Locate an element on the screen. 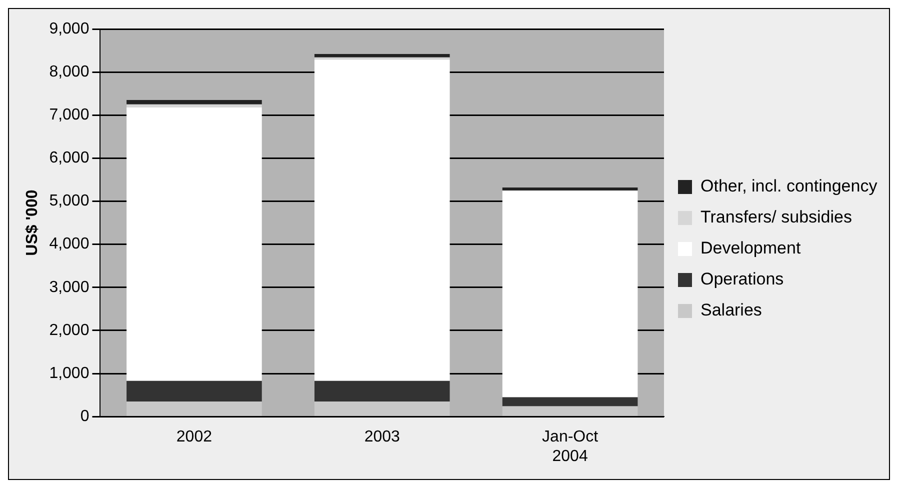 The image size is (908, 500). y-tick-label: 6,000 is located at coordinates (69, 158).